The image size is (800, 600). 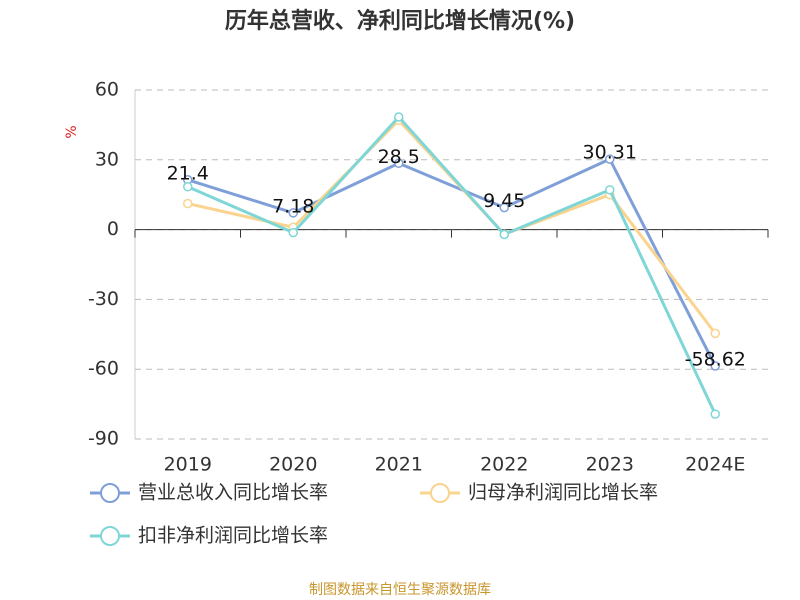 What do you see at coordinates (233, 536) in the screenshot?
I see `legend-label: 扣非净利润同比增长率` at bounding box center [233, 536].